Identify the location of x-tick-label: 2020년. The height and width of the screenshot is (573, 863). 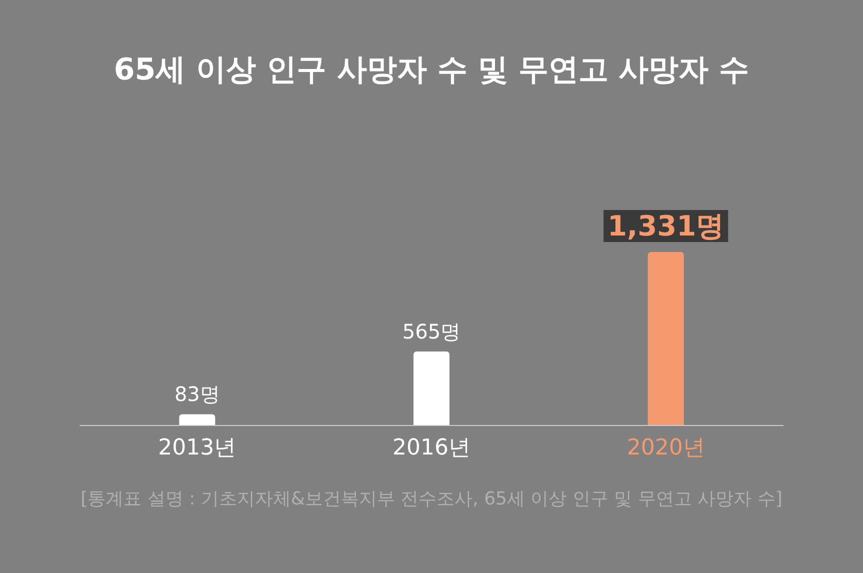
(665, 448).